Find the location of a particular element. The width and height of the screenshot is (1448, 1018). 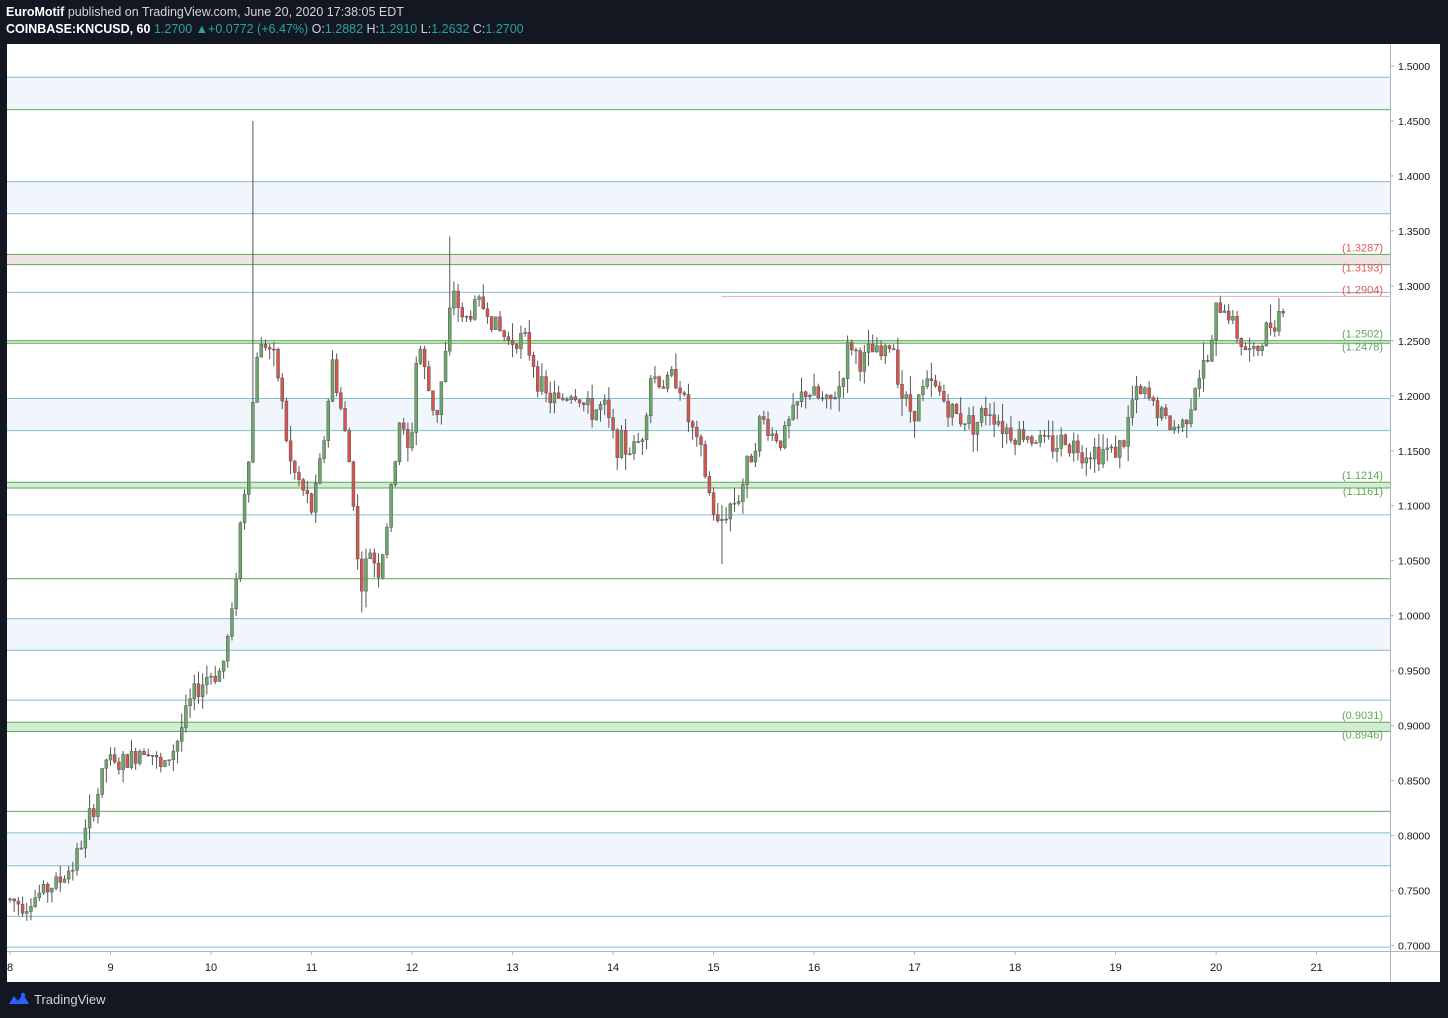

x-tick-label: 13 is located at coordinates (512, 968).